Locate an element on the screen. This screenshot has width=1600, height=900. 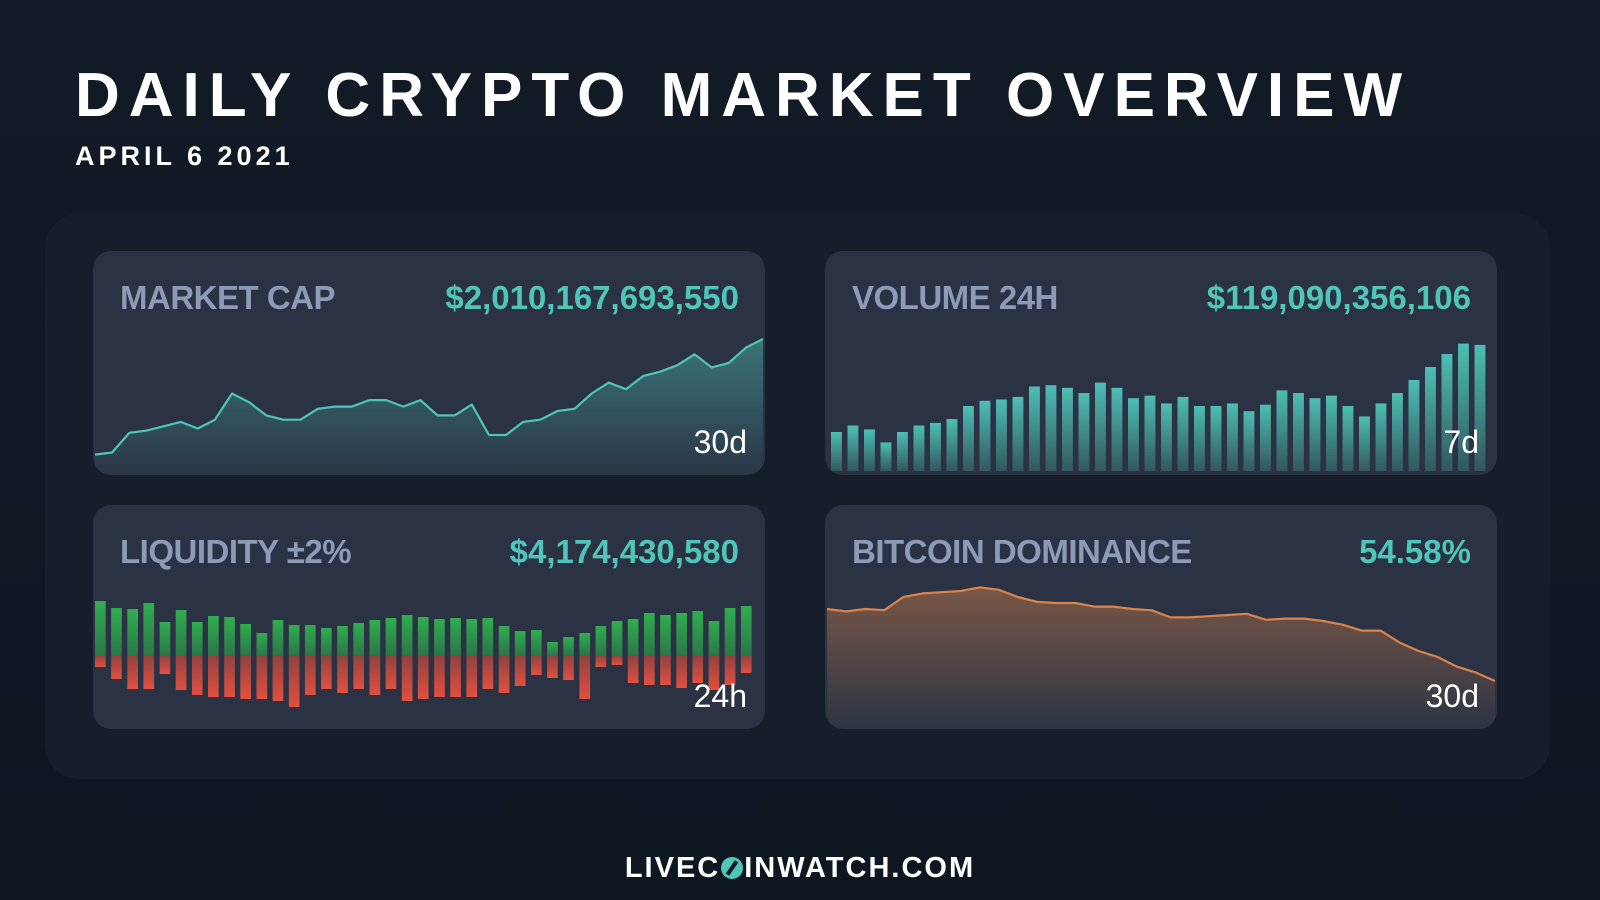
market-cap-area is located at coordinates (429, 407).